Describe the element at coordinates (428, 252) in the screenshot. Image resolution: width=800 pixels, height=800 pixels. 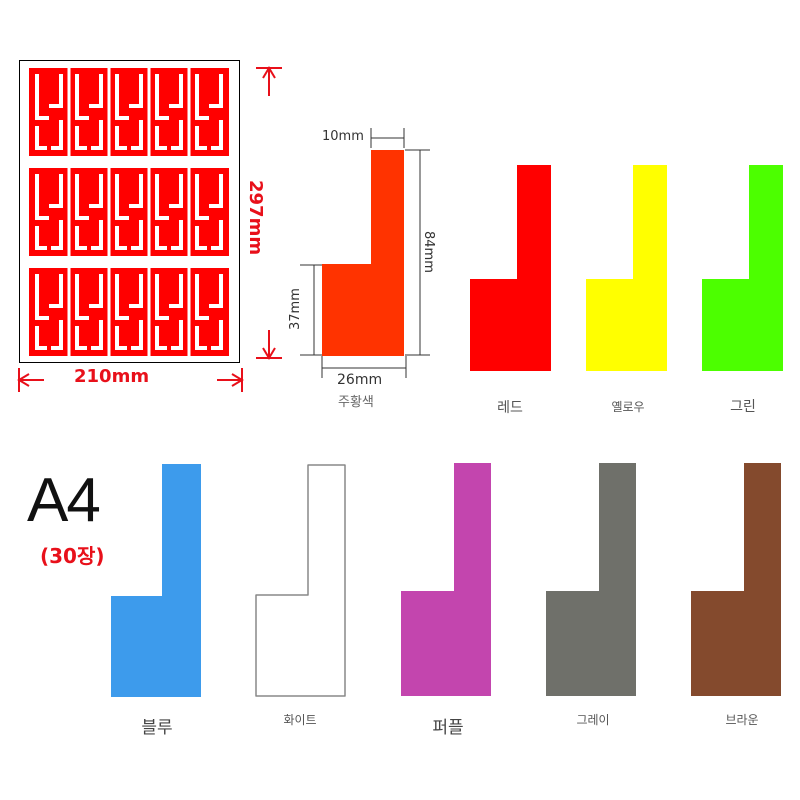
I see `total-height-label: 84mm` at that location.